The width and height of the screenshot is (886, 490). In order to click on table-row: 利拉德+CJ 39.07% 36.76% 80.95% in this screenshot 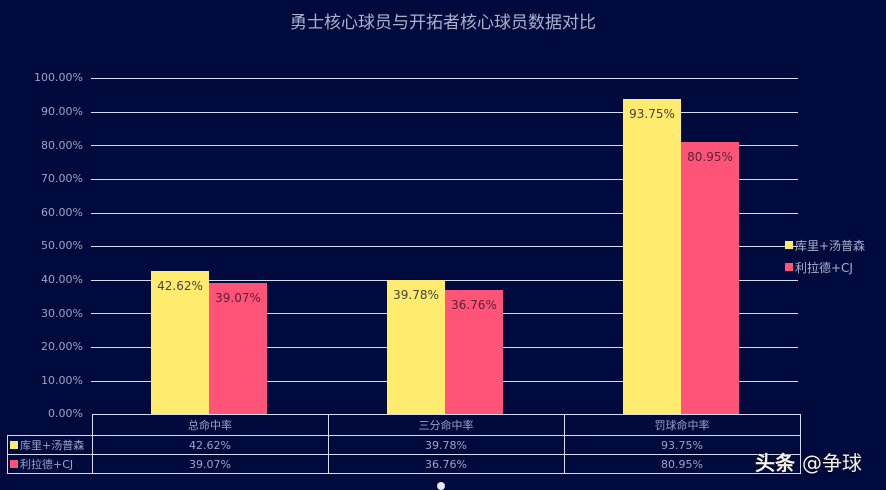, I will do `click(404, 464)`.